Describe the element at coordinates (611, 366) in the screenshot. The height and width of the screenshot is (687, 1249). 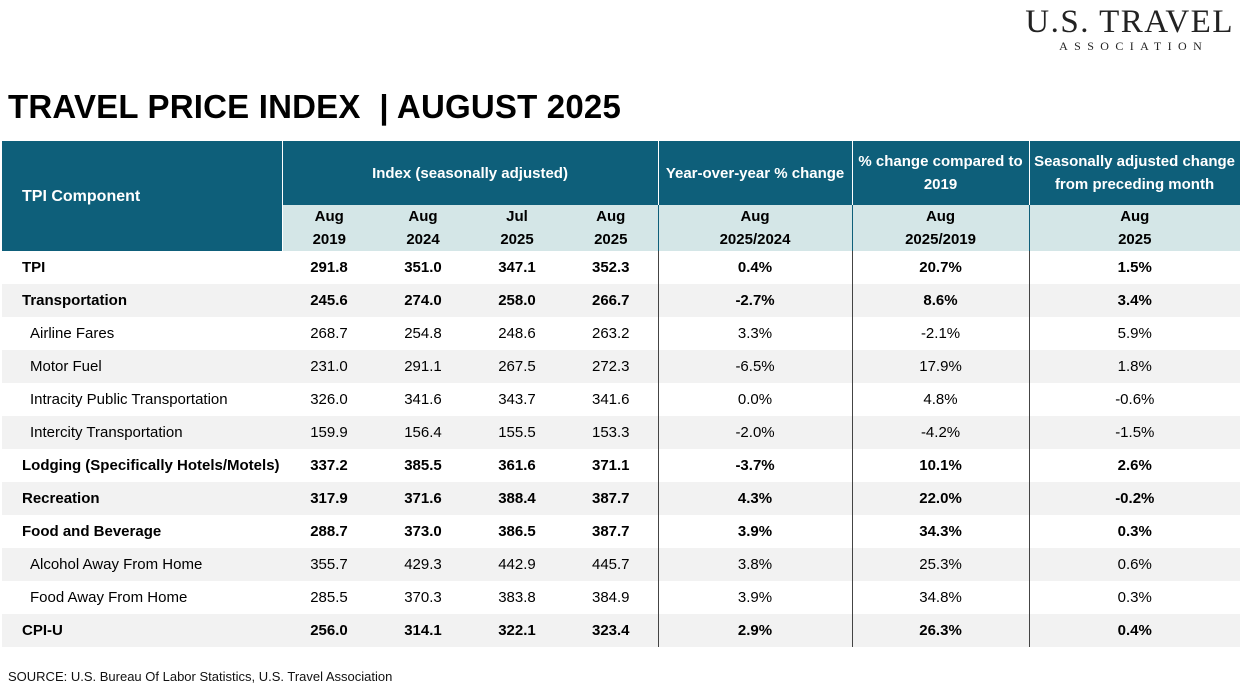
I see `row-value: 272.3` at that location.